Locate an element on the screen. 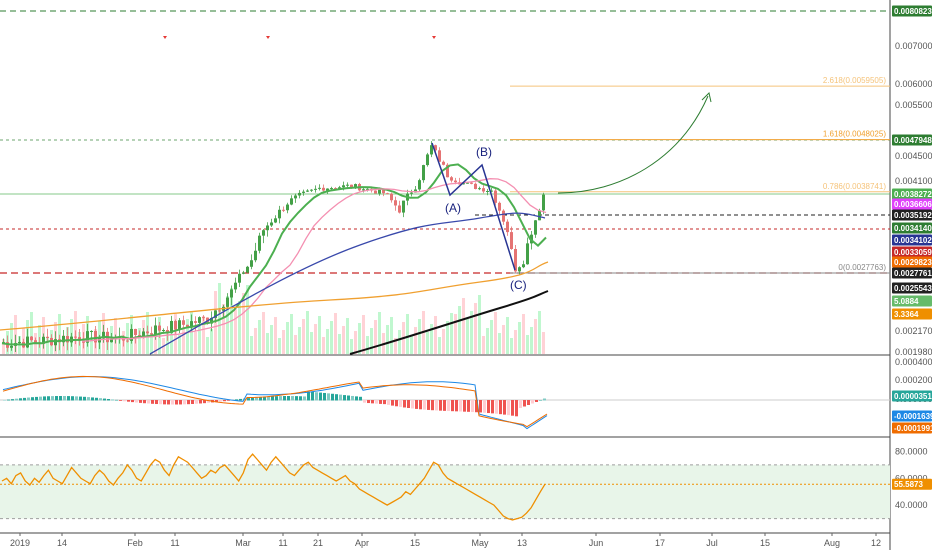 The height and width of the screenshot is (555, 932). price-badge-label: 5.0884 is located at coordinates (906, 301).